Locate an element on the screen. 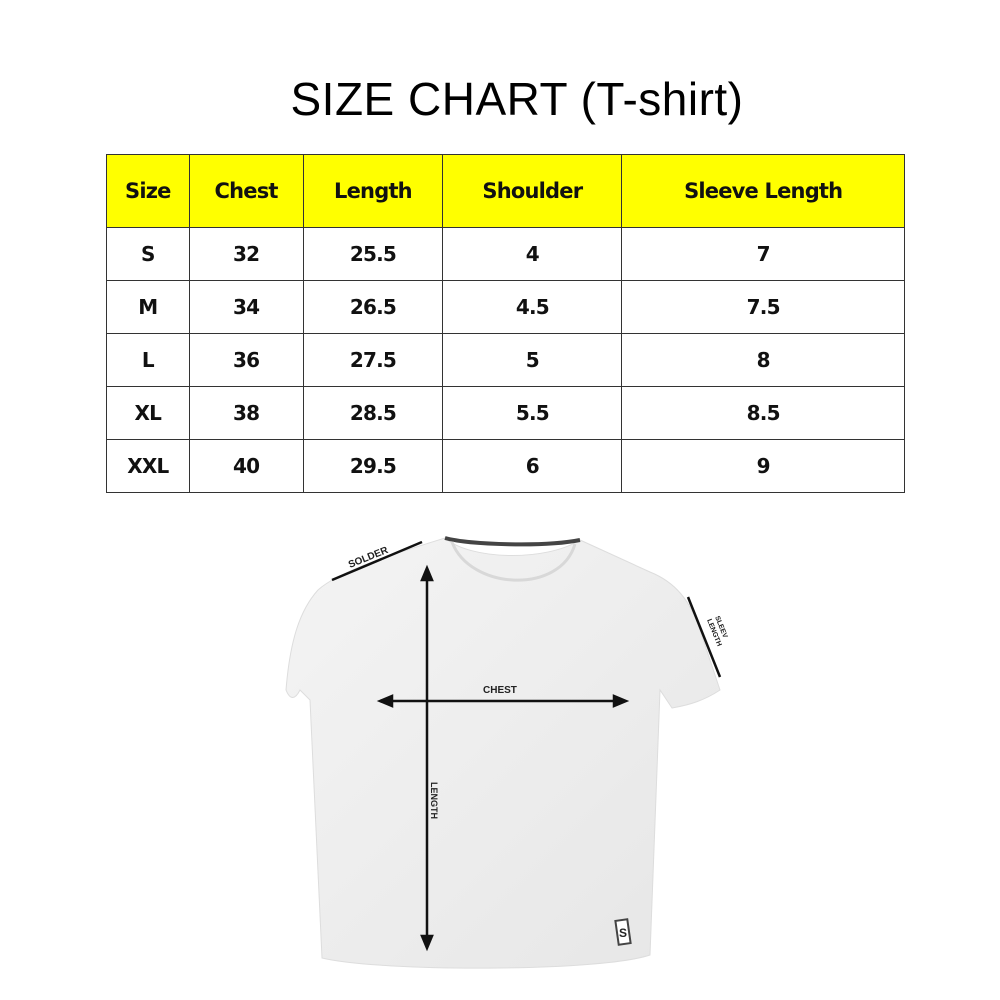 The image size is (1000, 1000). table-header-row: Size Chest Length Shoulder Sleeve Length is located at coordinates (505, 191).